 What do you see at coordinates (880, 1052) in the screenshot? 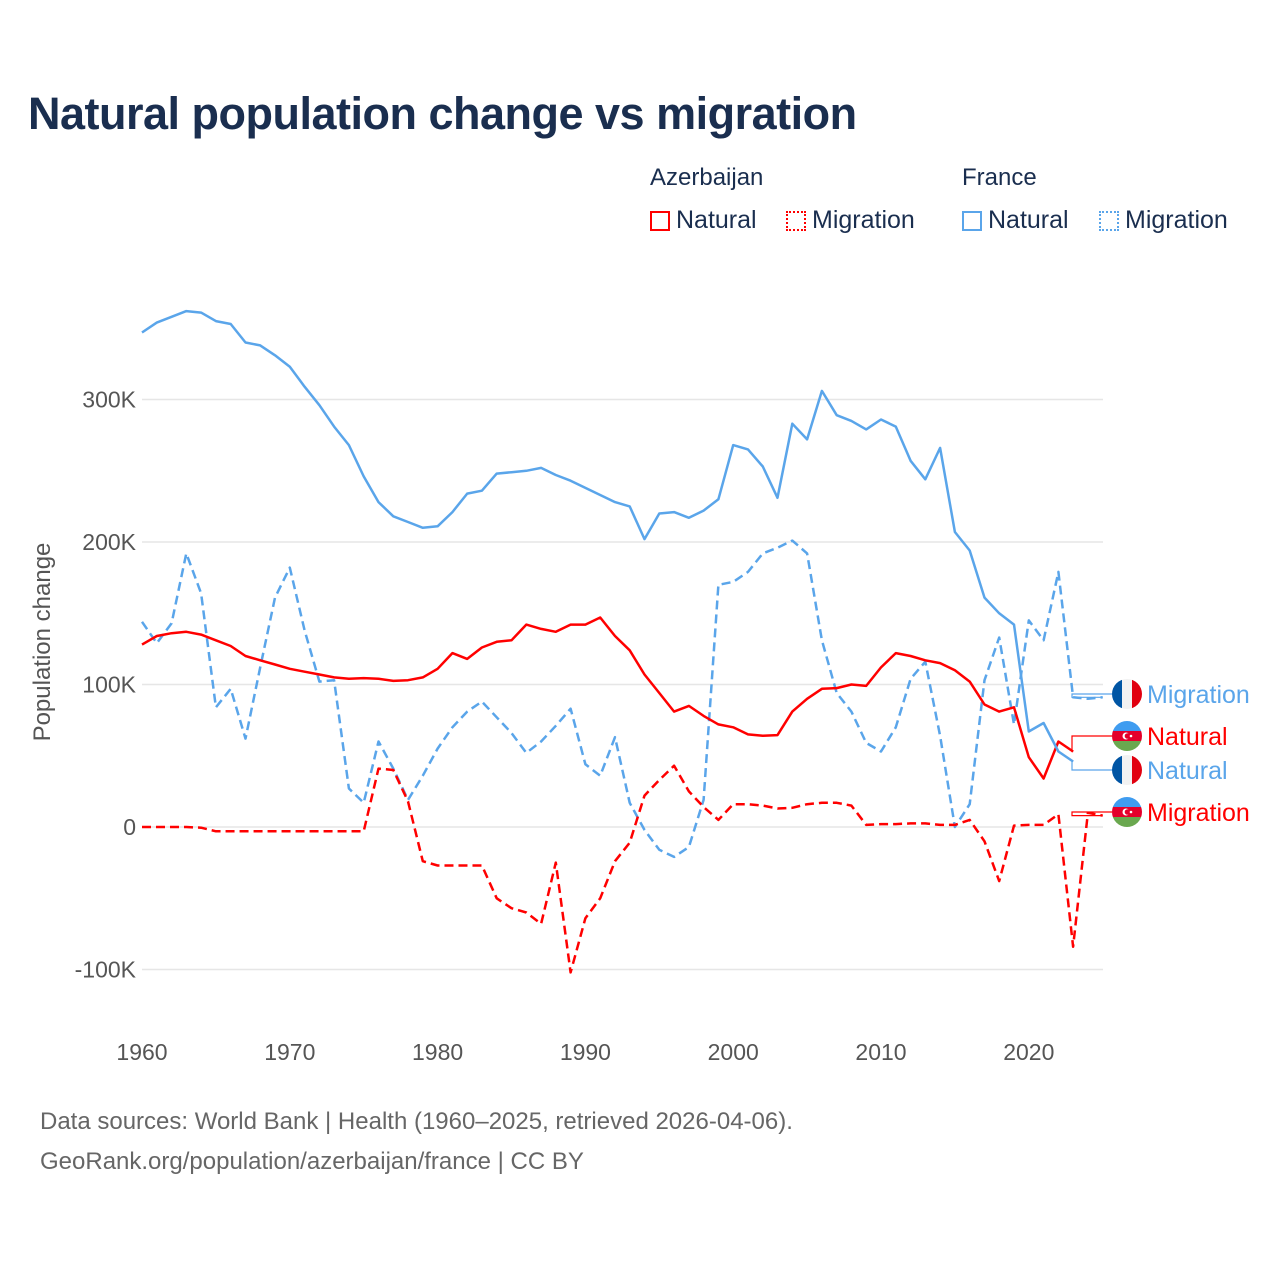
I see `x-tick-label: 2010` at bounding box center [880, 1052].